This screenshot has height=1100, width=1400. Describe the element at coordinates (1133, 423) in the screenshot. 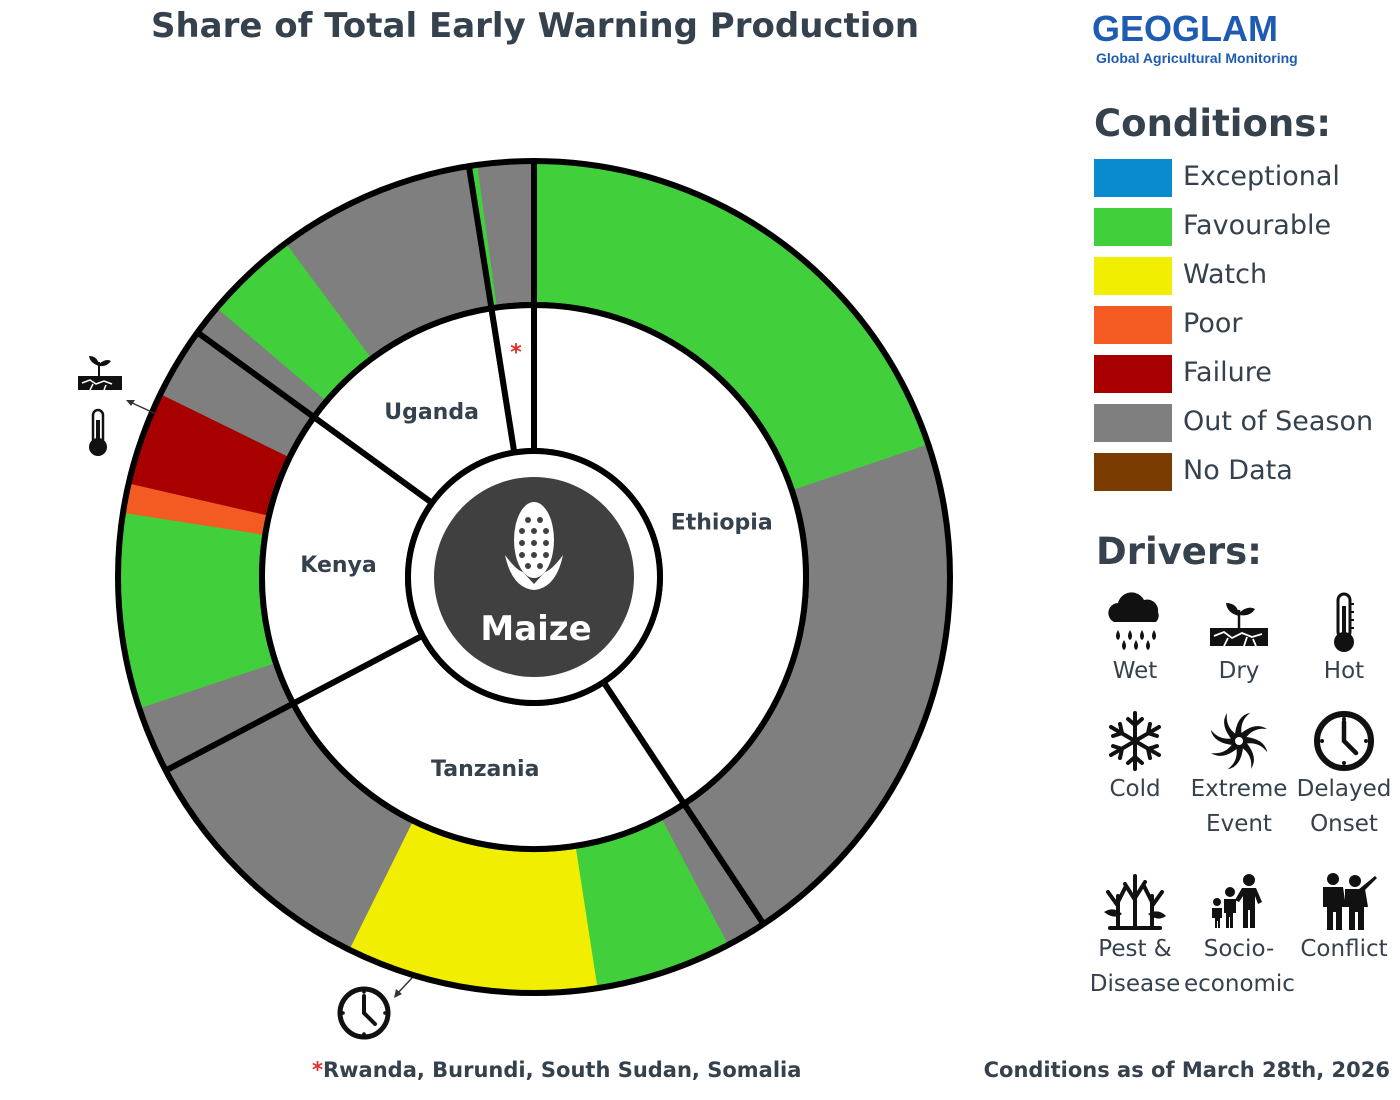

I see `legend-swatch-out-of-season` at that location.